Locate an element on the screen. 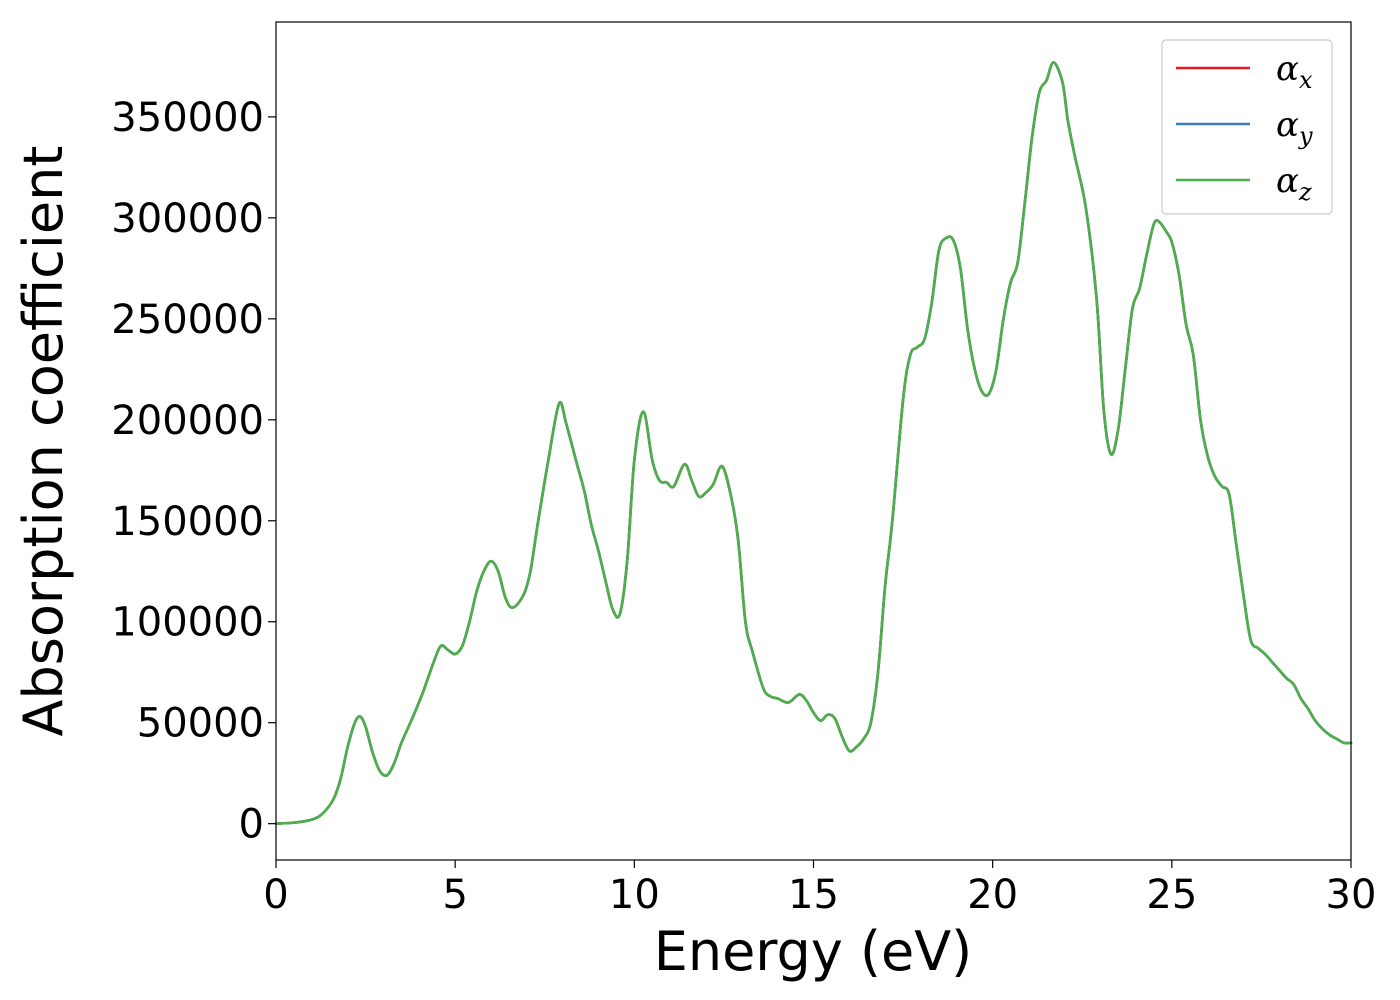 This screenshot has height=1000, width=1400. x-axis: 0 5 10 15 20 25 30 is located at coordinates (819, 889).